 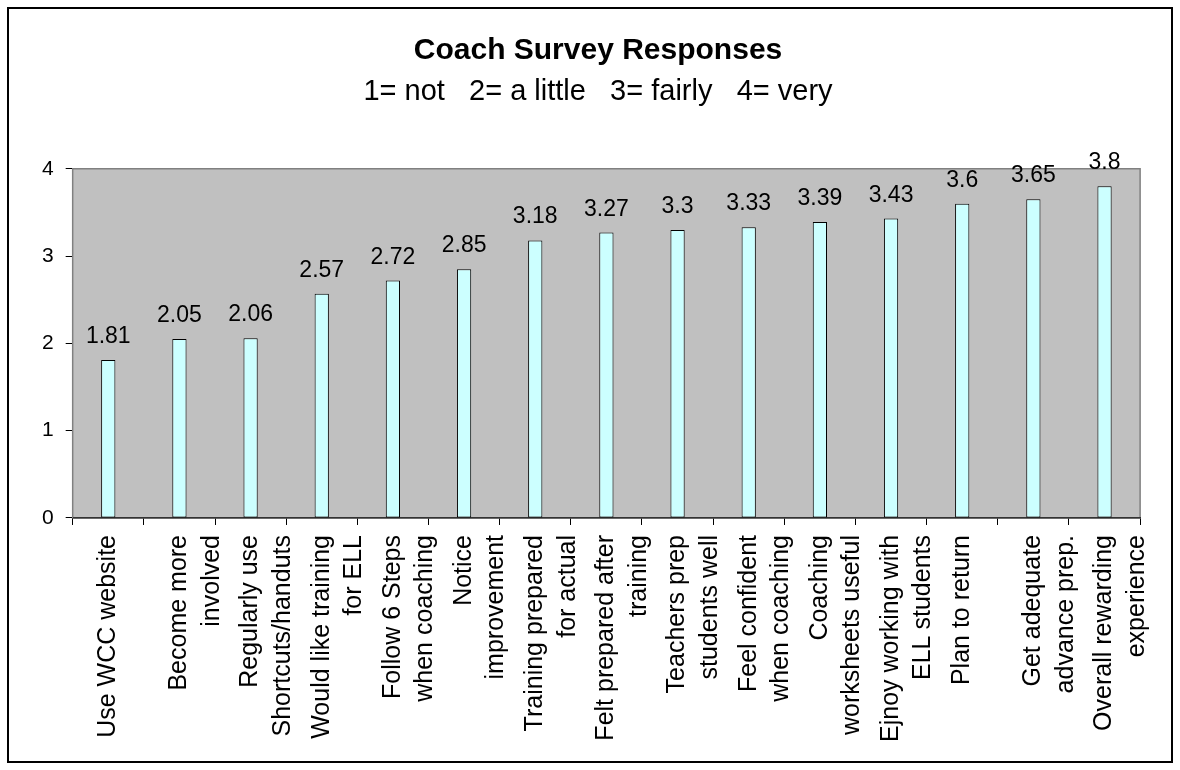 What do you see at coordinates (960, 610) in the screenshot?
I see `x-tick-label: Plan to return` at bounding box center [960, 610].